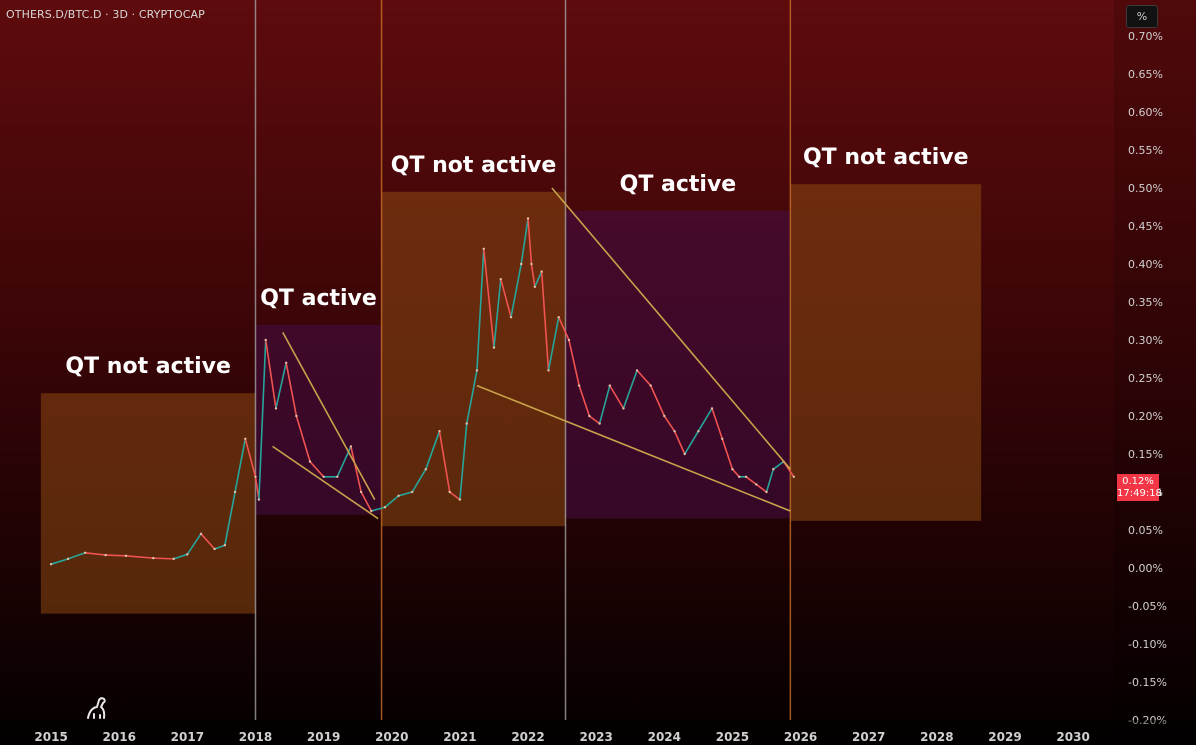  What do you see at coordinates (1145, 454) in the screenshot?
I see `y-tick-label: 0.15%` at bounding box center [1145, 454].